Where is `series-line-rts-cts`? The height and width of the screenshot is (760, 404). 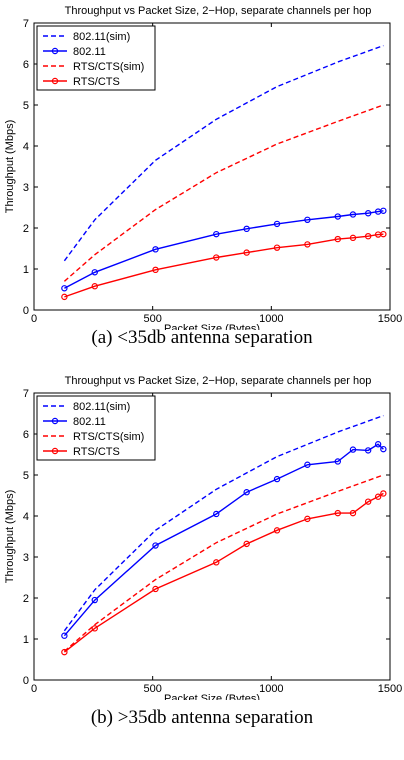
series-line-rts-cts is located at coordinates (224, 265).